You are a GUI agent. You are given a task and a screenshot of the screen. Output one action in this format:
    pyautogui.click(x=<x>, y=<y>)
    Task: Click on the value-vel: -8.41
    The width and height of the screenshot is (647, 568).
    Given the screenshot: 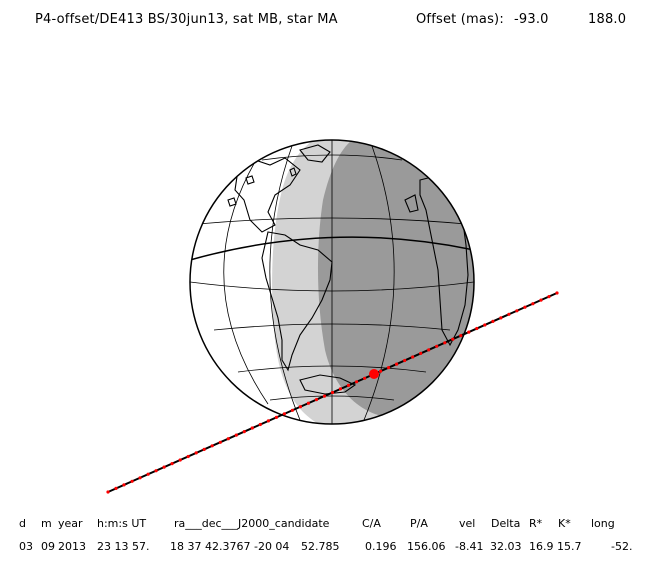 What is the action you would take?
    pyautogui.click(x=469, y=546)
    